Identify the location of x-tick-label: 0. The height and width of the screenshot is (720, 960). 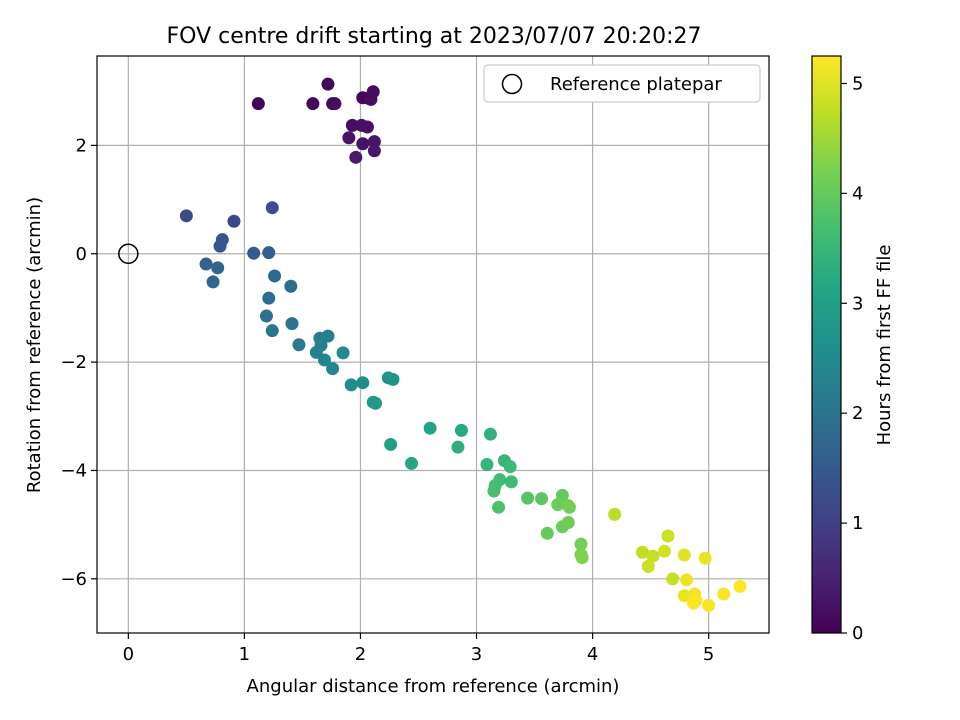
(128, 654).